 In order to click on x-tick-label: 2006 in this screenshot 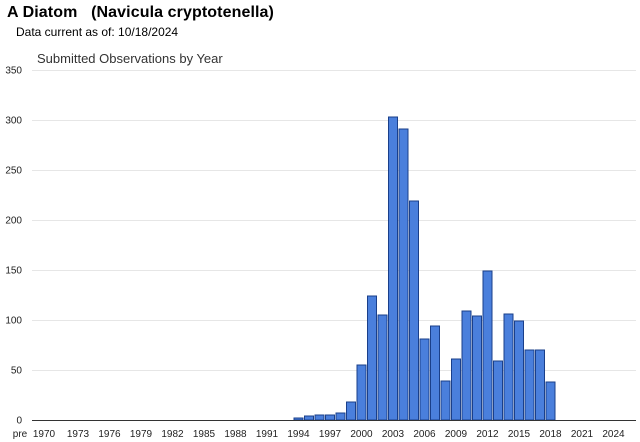, I will do `click(424, 434)`.